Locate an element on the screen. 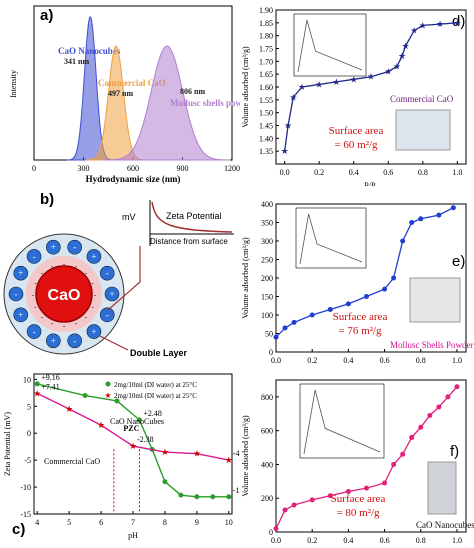 Image resolution: width=474 pixels, height=548 pixels. iso3-x-tick-label: 0.2 is located at coordinates (312, 360).